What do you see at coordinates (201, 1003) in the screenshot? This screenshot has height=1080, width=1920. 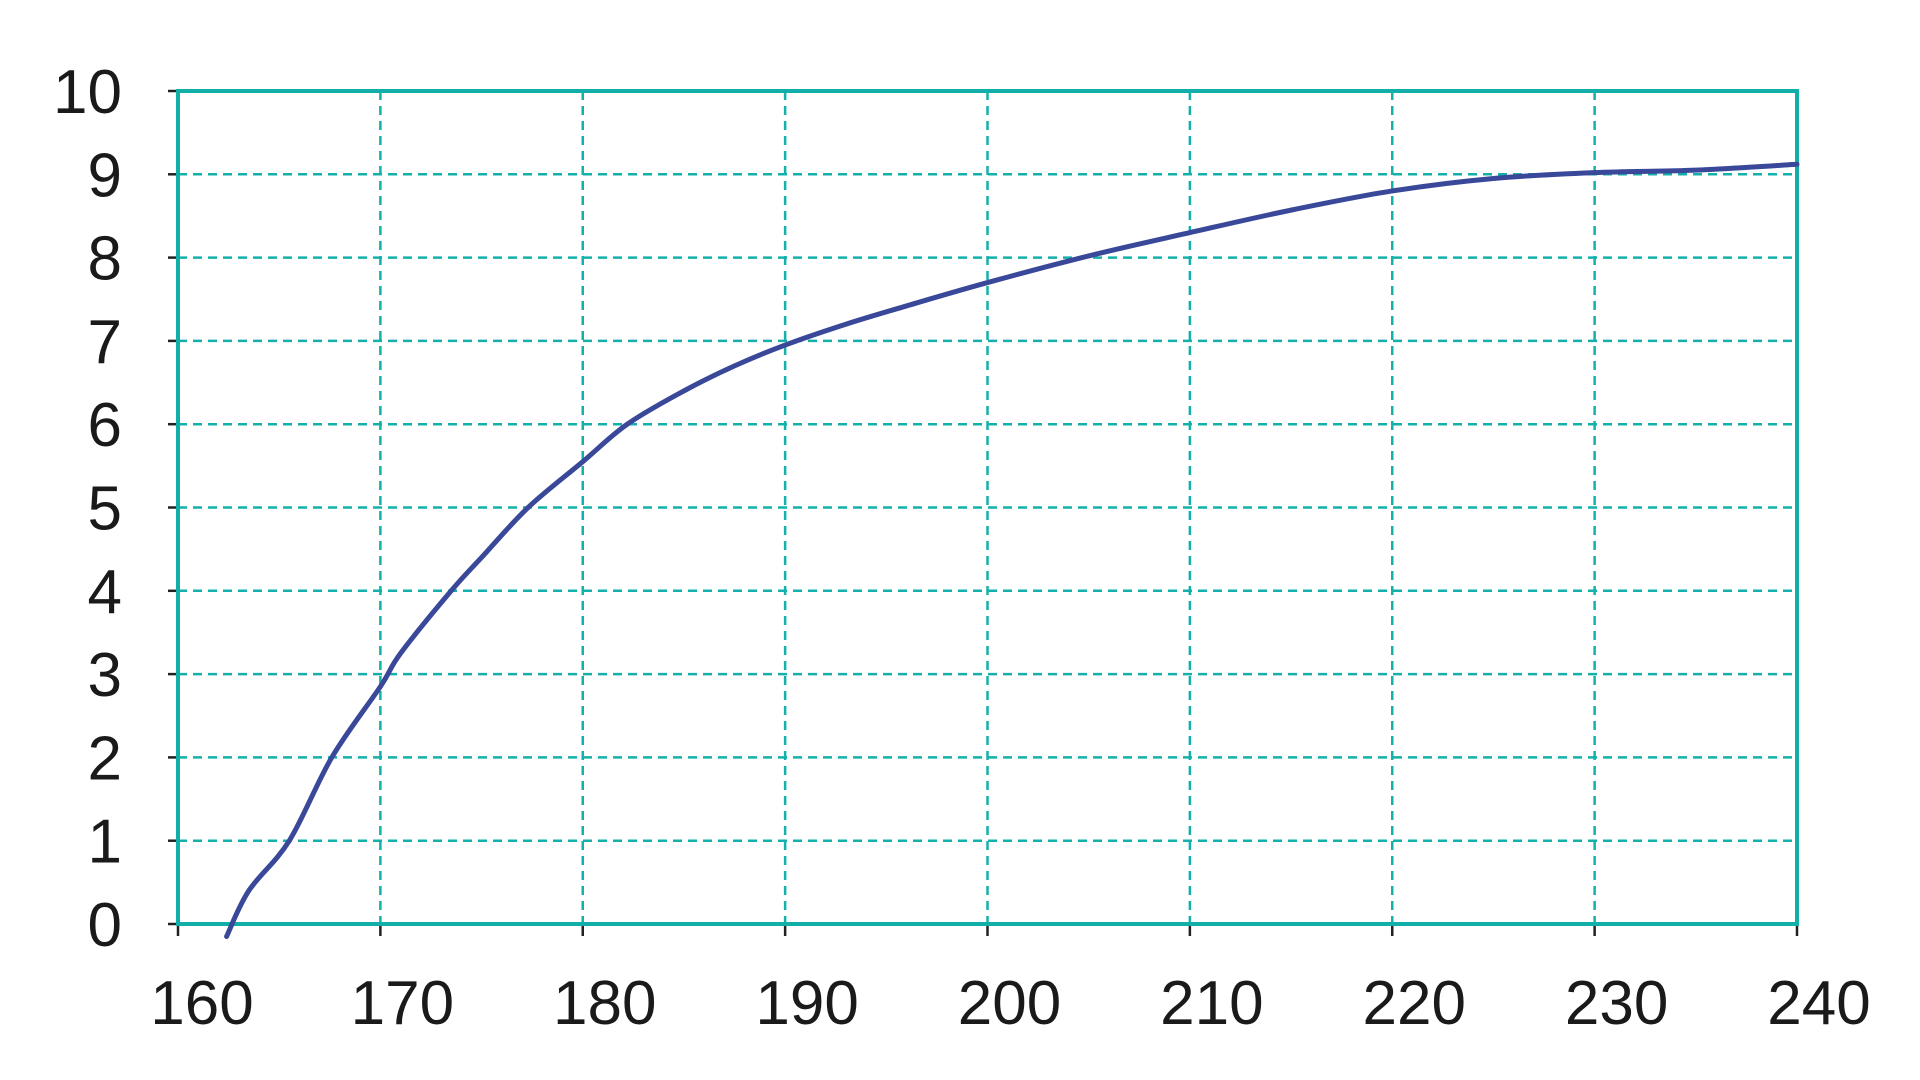 I see `x-tick-label: 160` at bounding box center [201, 1003].